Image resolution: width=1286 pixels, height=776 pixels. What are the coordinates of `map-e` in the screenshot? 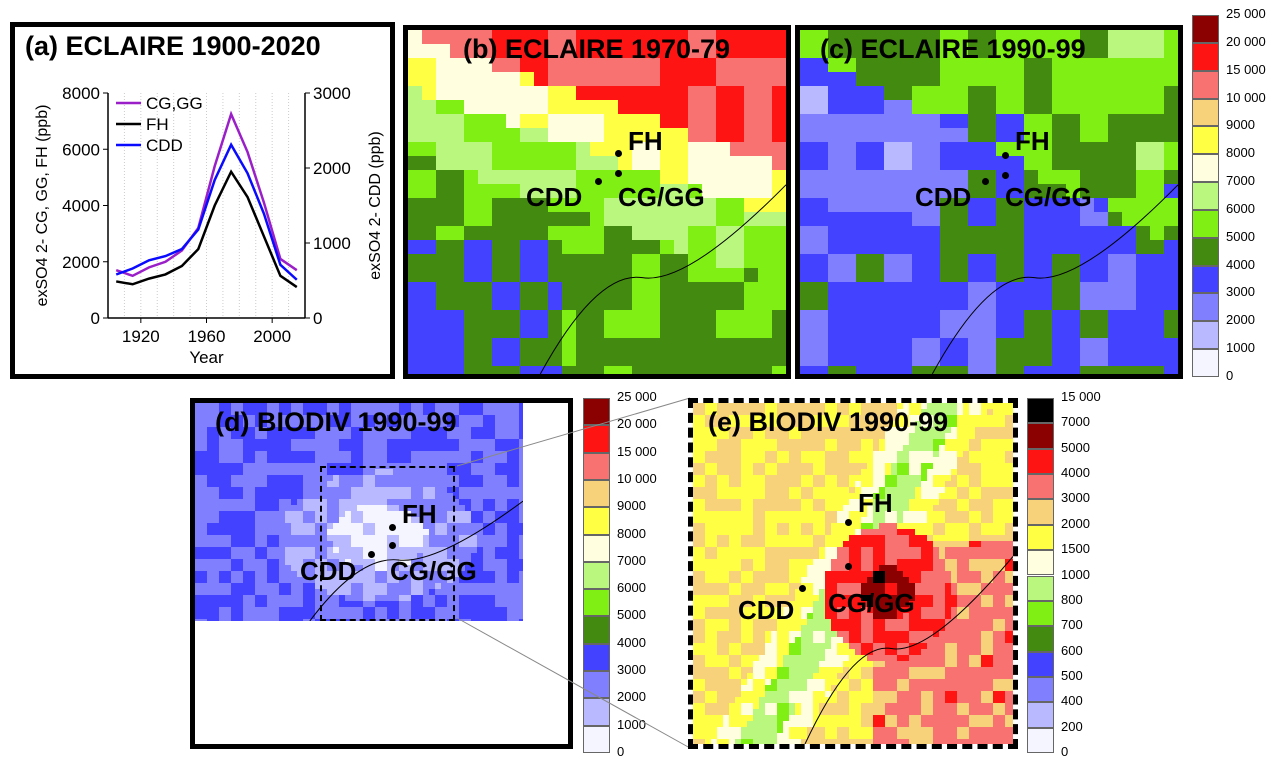 It's located at (853, 573).